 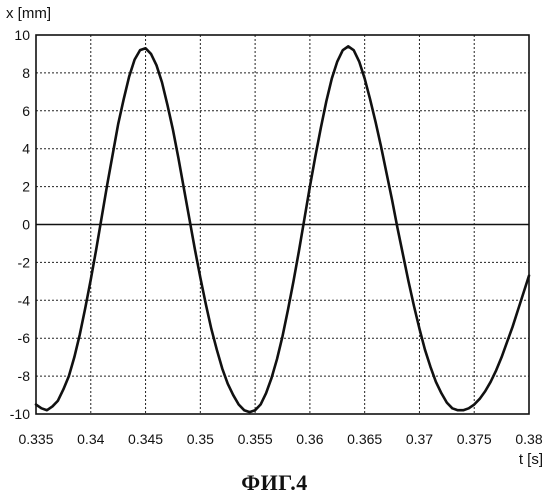 What do you see at coordinates (474, 439) in the screenshot?
I see `x-tick-label: 0.375` at bounding box center [474, 439].